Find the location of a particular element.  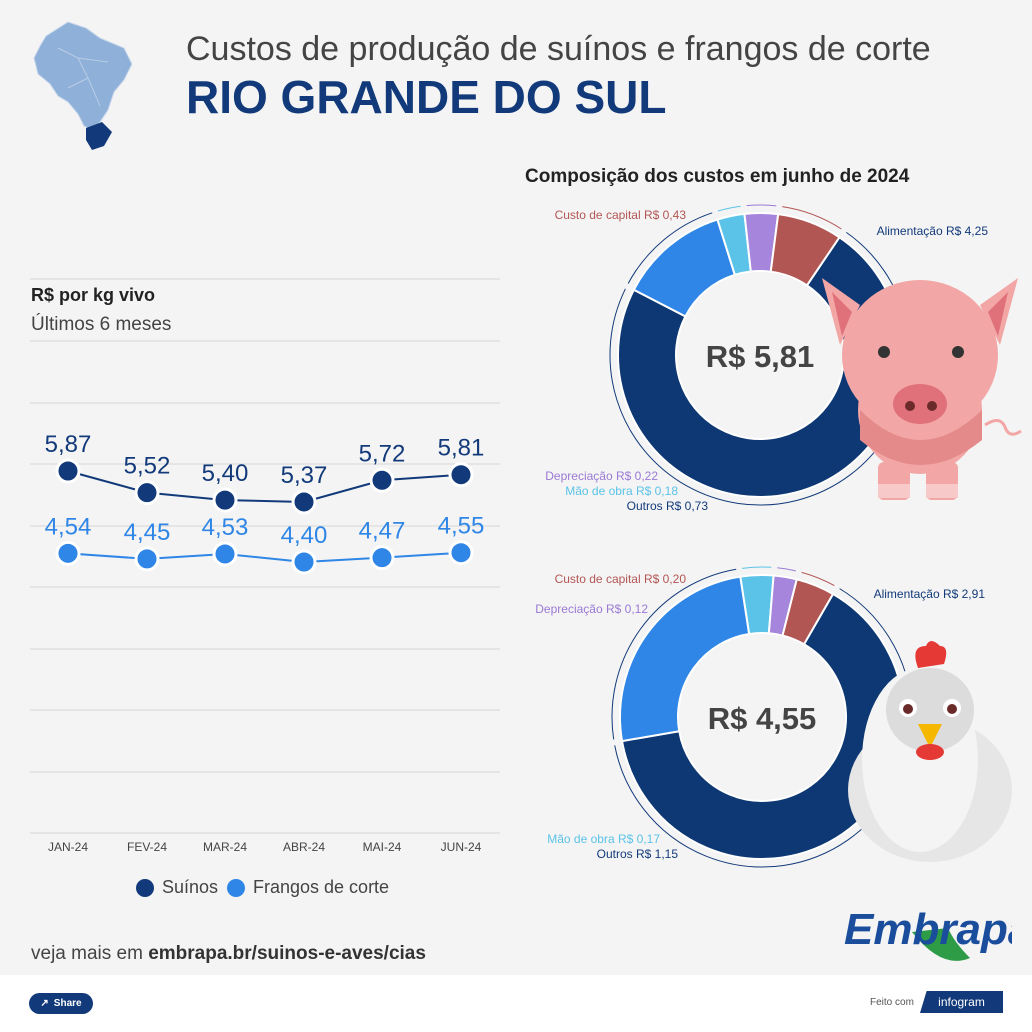

x-tick-label: ABR-24 is located at coordinates (304, 847).